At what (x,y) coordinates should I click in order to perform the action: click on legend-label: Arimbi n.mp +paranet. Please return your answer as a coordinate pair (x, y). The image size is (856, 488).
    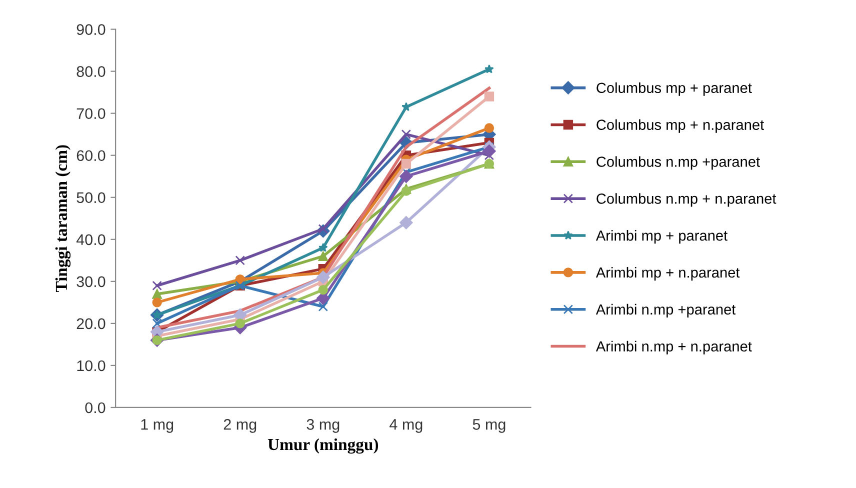
    Looking at the image, I should click on (666, 311).